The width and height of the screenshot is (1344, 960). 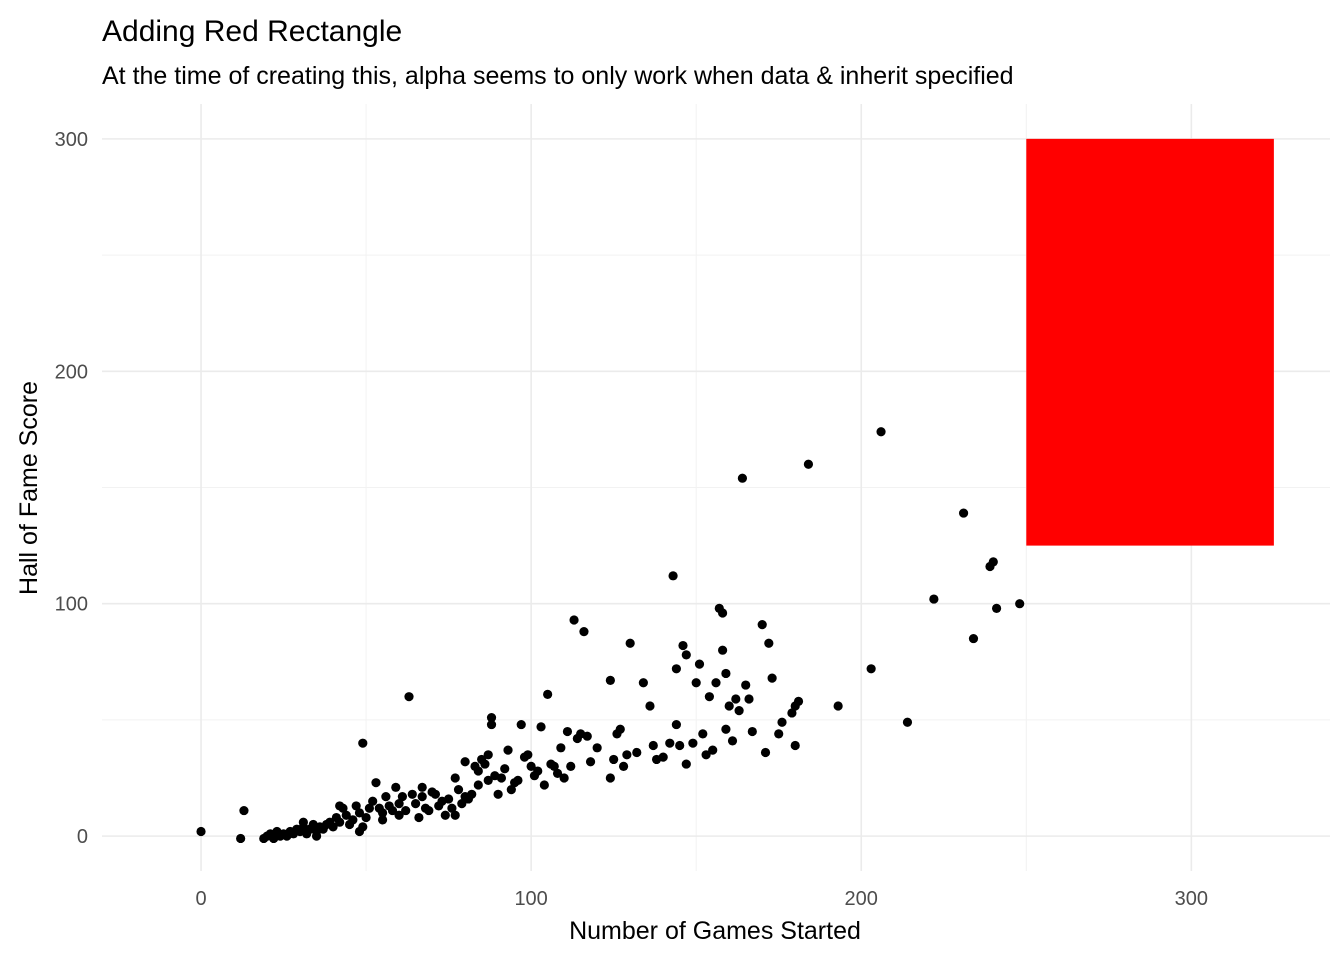 I want to click on red-rectangle, so click(x=1150, y=342).